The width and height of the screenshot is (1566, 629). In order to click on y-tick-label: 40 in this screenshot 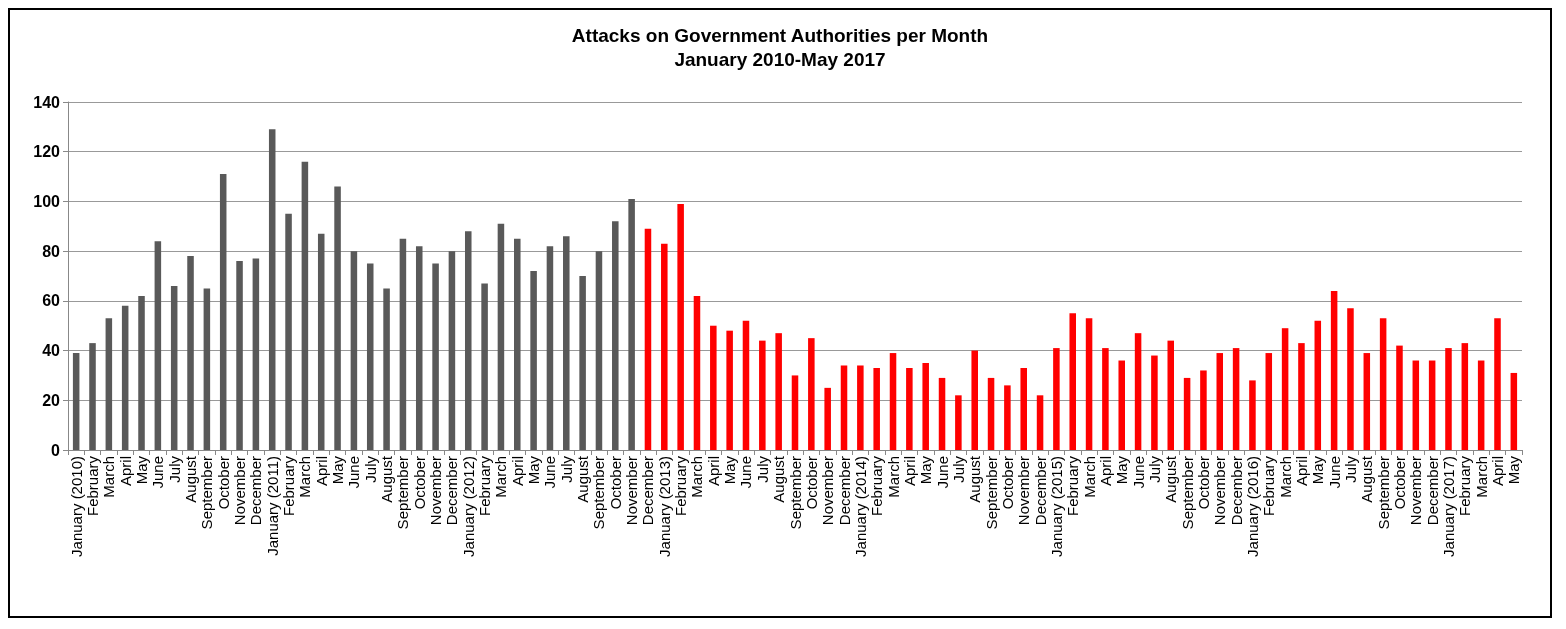, I will do `click(51, 351)`.